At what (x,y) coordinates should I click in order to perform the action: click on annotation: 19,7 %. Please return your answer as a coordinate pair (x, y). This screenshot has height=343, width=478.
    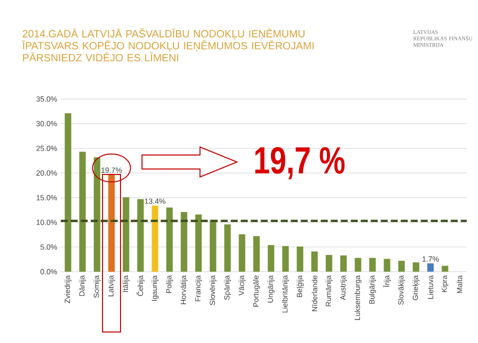
    Looking at the image, I should click on (300, 163).